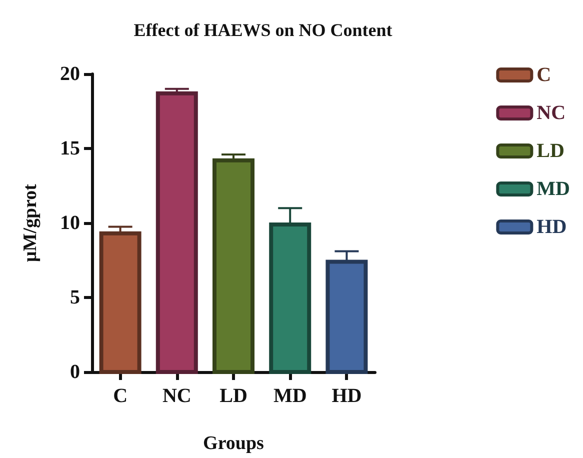  What do you see at coordinates (70, 223) in the screenshot?
I see `y-tick-label: 10` at bounding box center [70, 223].